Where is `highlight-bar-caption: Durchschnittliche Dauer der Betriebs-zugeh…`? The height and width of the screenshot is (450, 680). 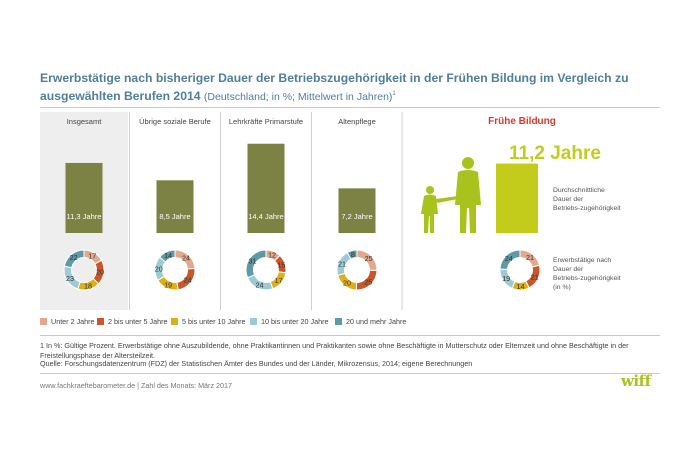
highlight-bar-caption: Durchschnittliche Dauer der Betriebs-zugeh… is located at coordinates (587, 199).